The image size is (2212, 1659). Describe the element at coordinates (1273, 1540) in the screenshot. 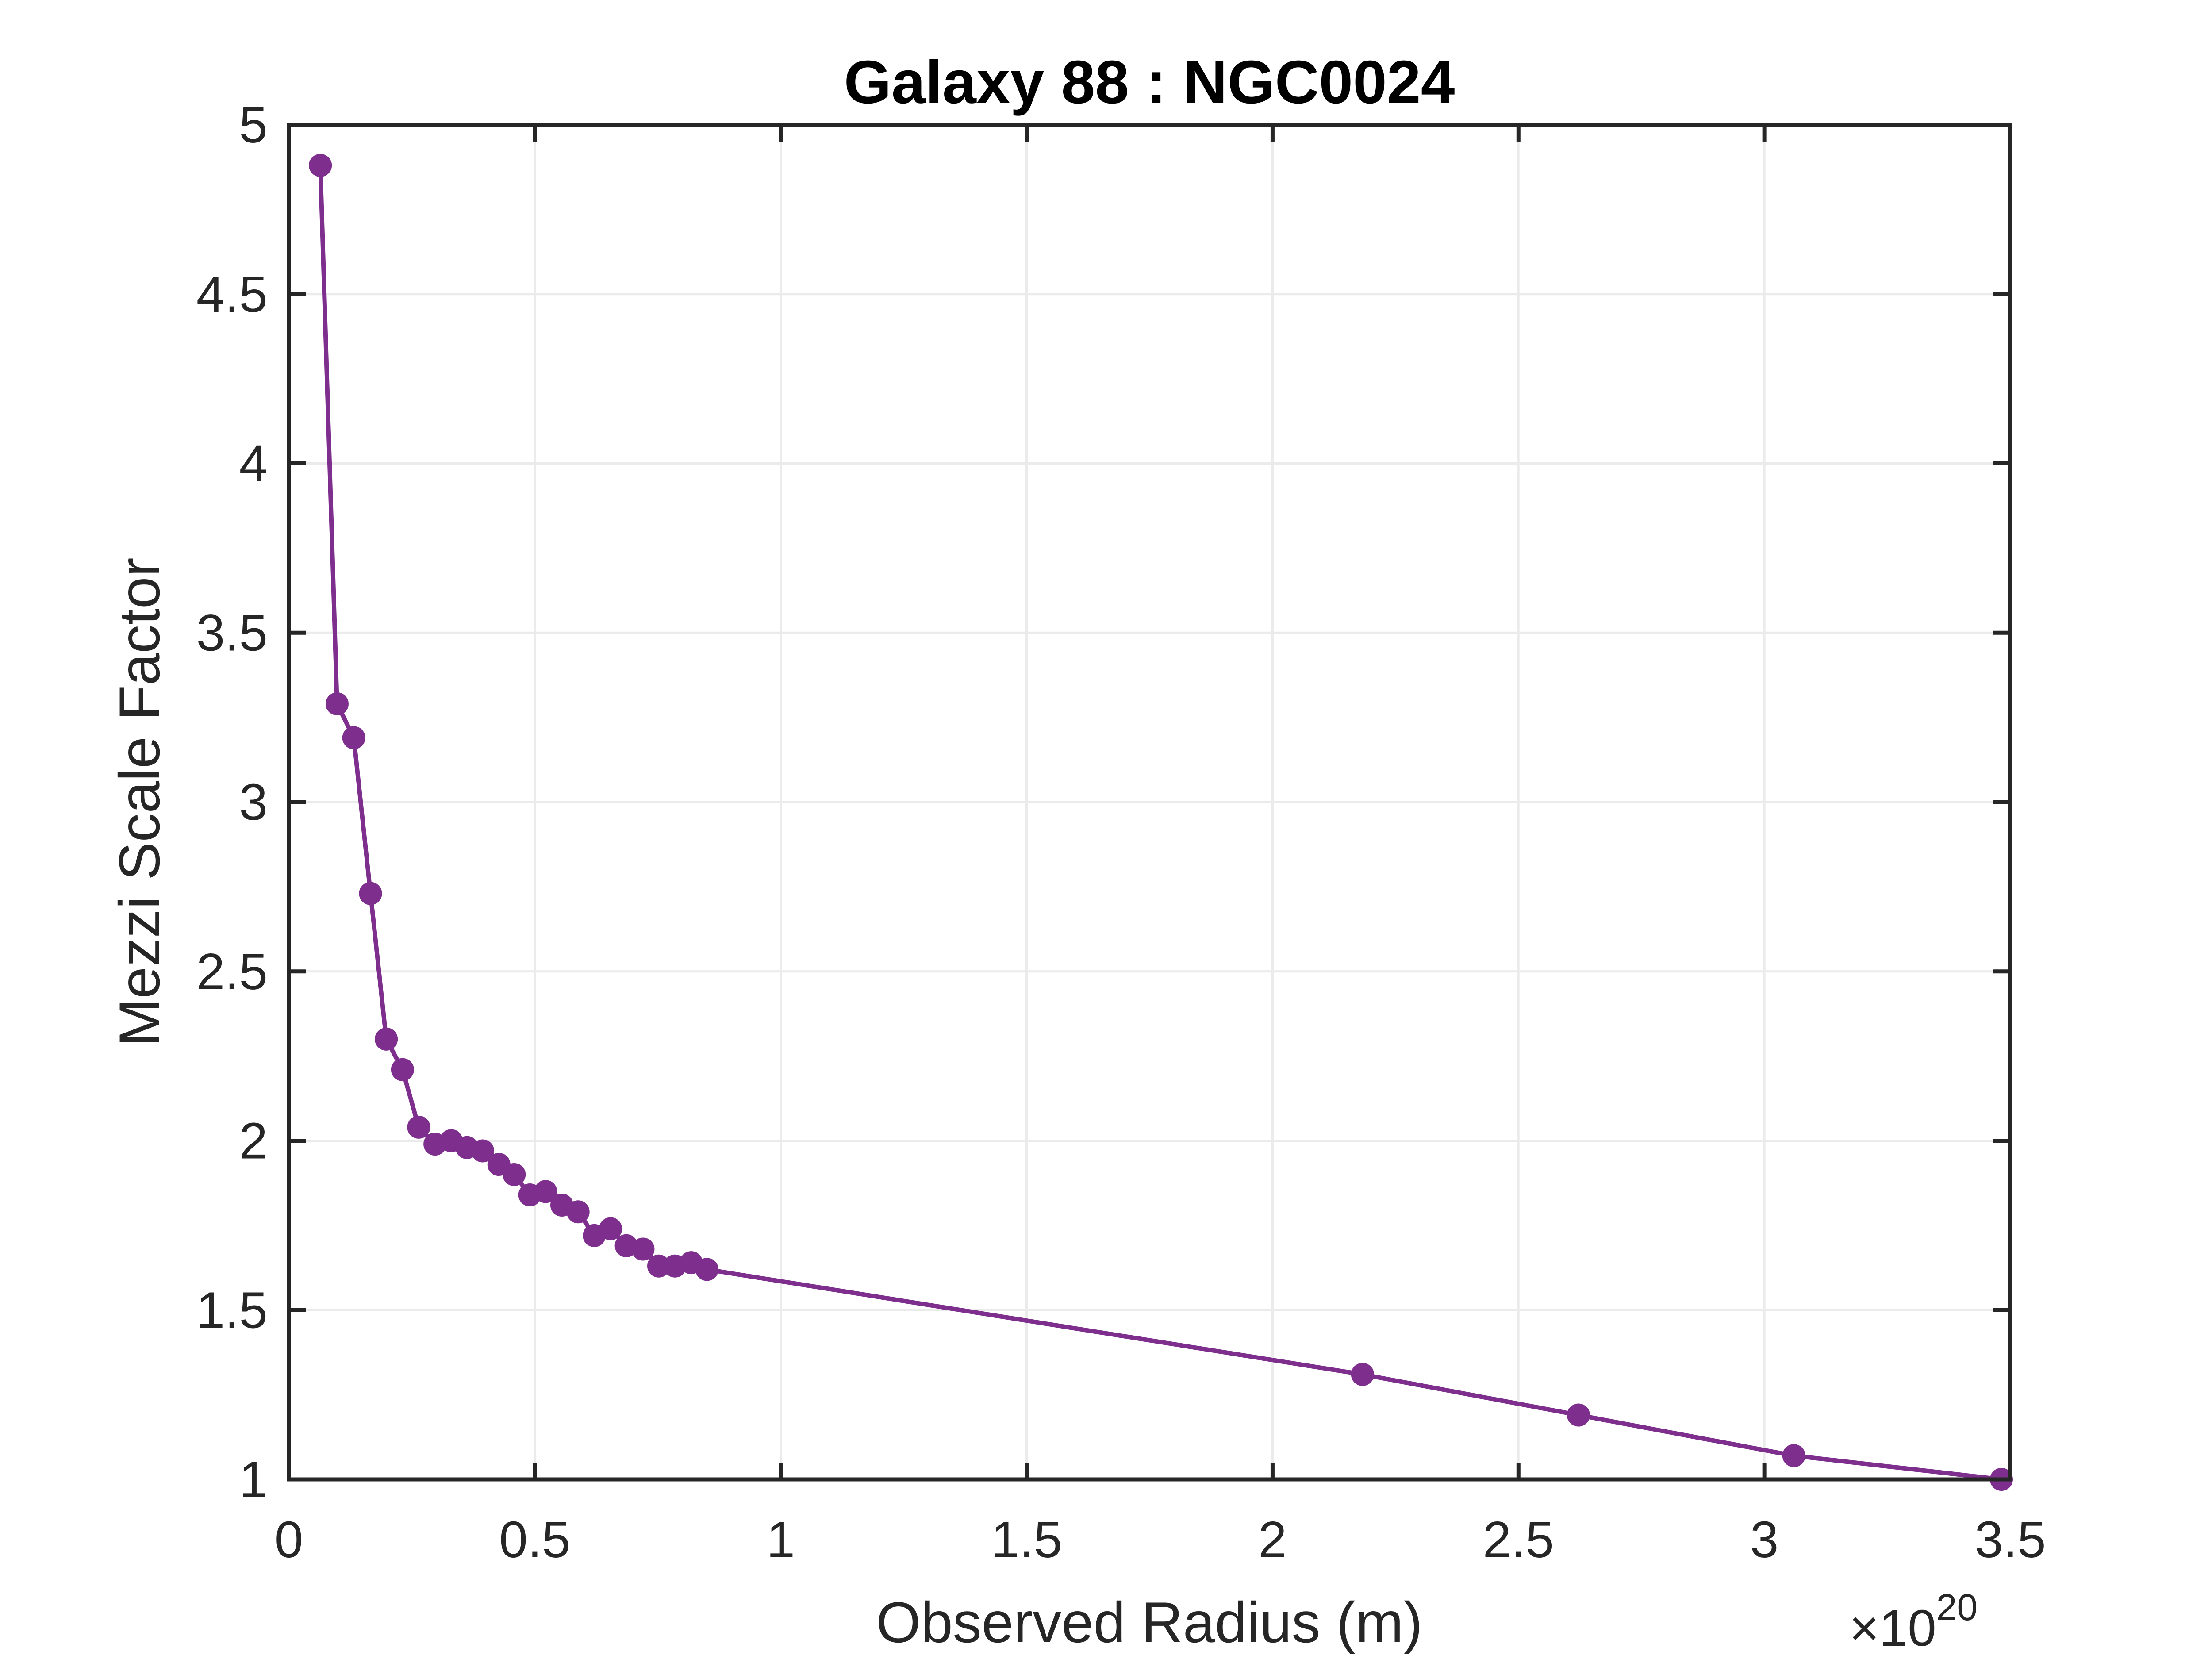

I see `x-tick-label: 2` at that location.